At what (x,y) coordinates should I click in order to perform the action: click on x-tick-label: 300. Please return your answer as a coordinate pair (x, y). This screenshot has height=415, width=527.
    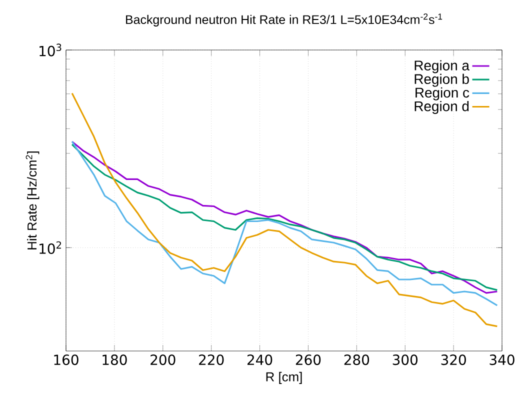
    Looking at the image, I should click on (405, 360).